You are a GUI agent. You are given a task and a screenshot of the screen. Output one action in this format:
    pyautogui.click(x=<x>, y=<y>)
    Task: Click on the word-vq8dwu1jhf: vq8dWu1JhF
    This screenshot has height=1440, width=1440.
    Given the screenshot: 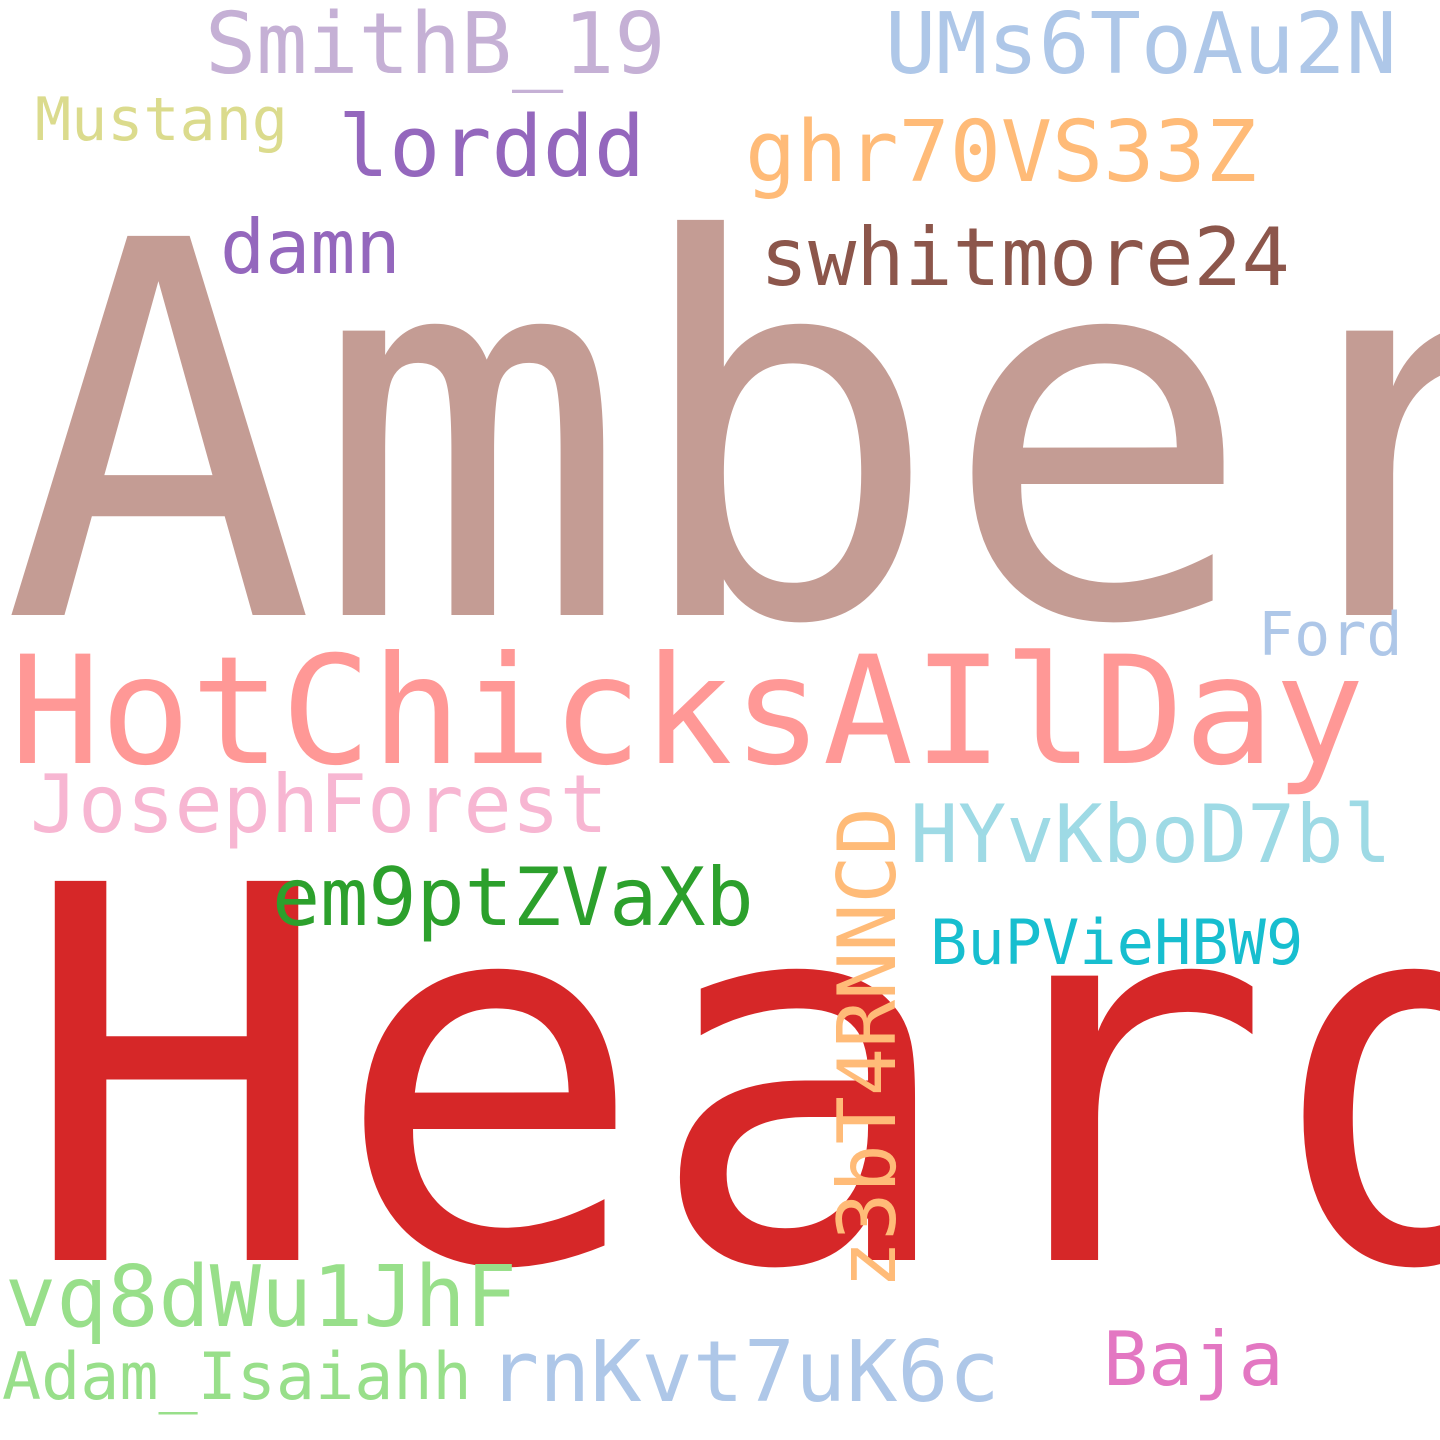 What is the action you would take?
    pyautogui.click(x=261, y=1297)
    